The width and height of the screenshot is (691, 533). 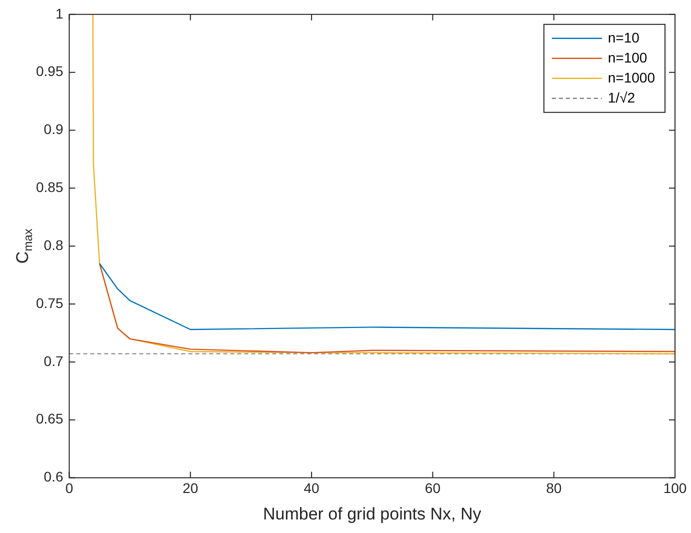 What do you see at coordinates (622, 97) in the screenshot?
I see `legend-label: 1/√2` at bounding box center [622, 97].